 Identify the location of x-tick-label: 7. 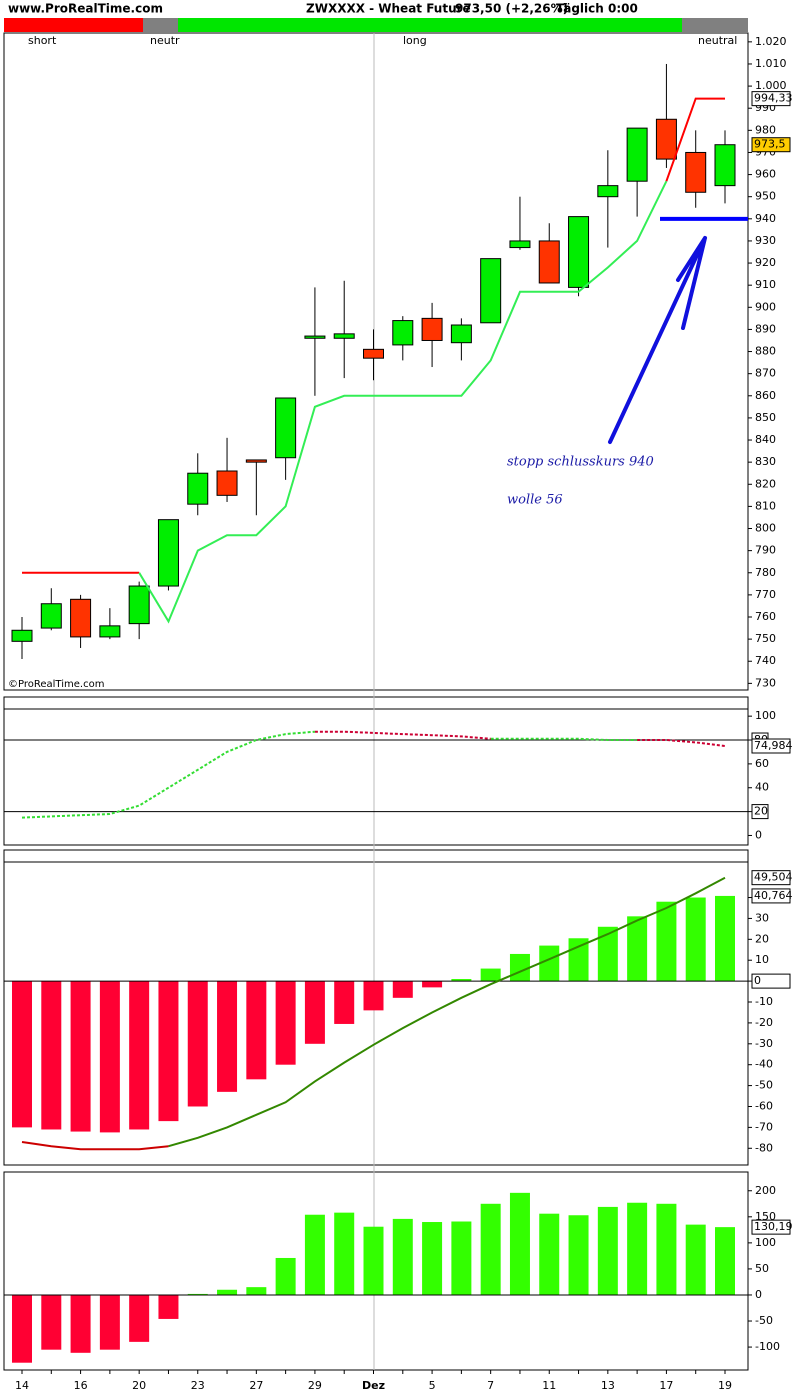
(490, 1385).